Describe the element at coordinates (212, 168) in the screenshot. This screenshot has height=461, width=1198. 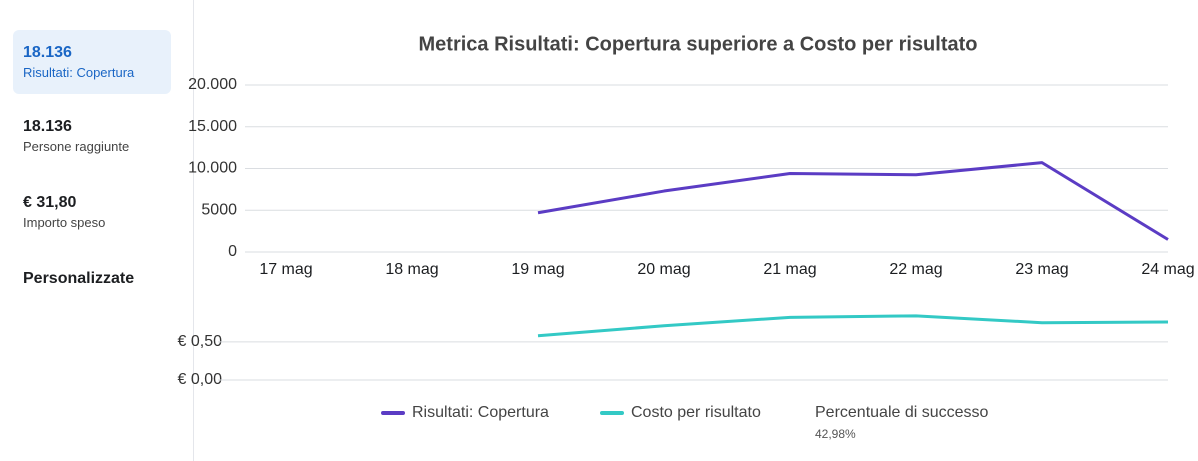
I see `y-tick-label: 10.000` at that location.